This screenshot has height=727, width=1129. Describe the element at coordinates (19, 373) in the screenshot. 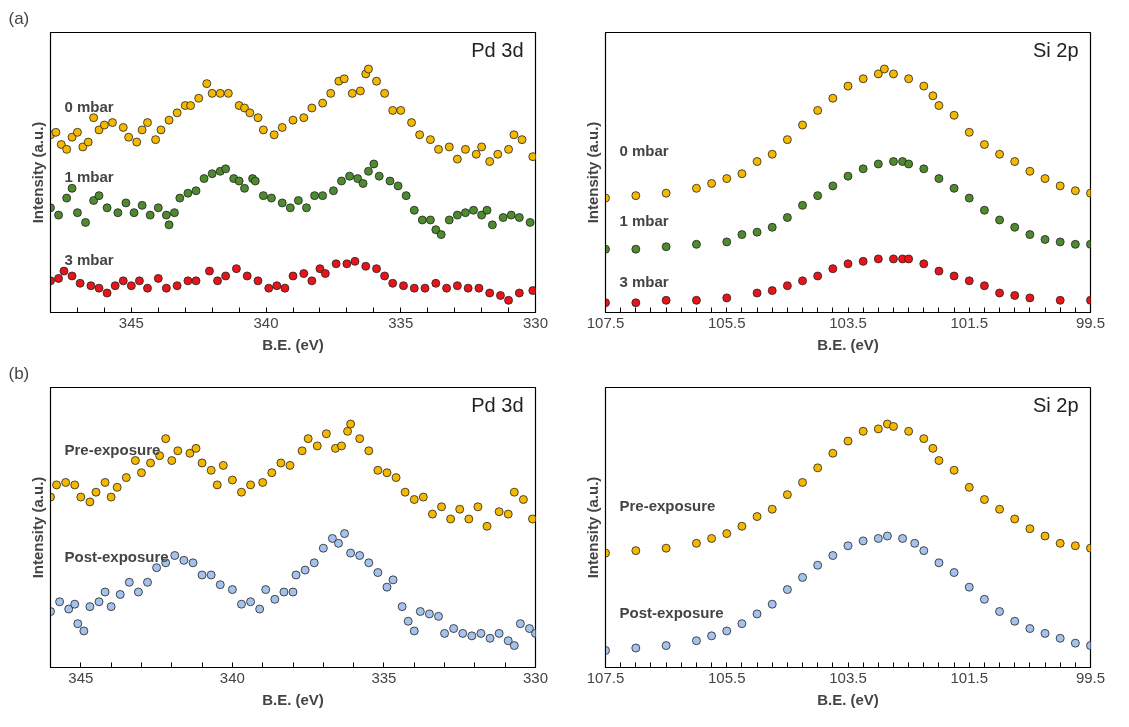

I see `text: (b)` at that location.